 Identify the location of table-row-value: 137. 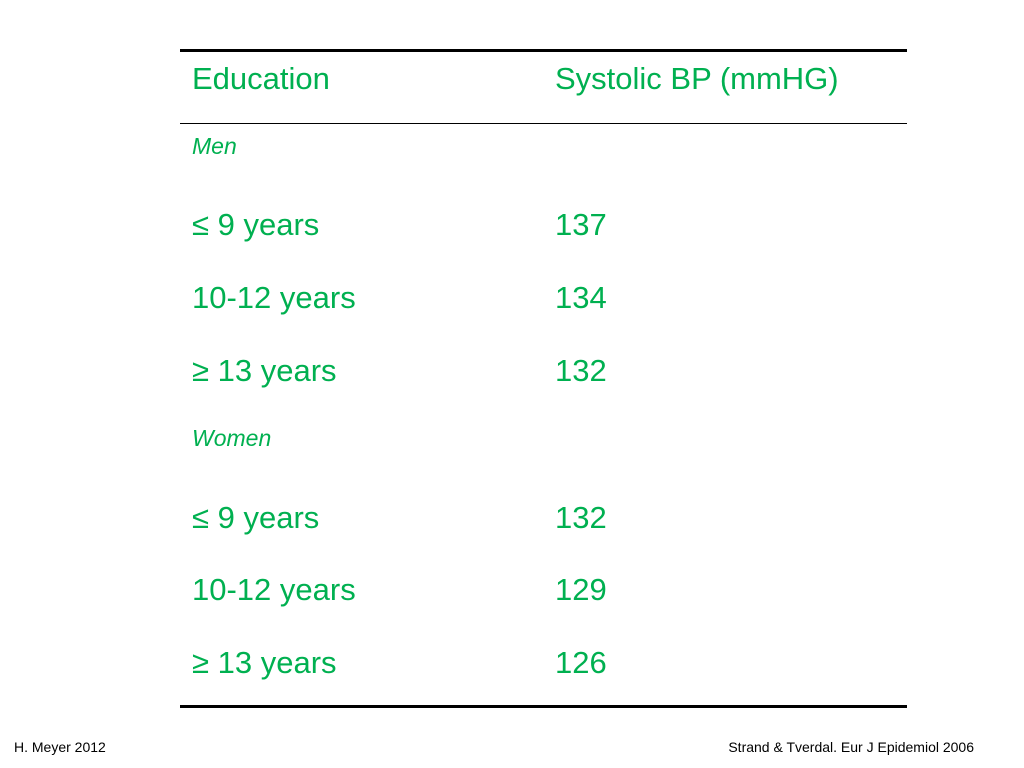
(581, 224).